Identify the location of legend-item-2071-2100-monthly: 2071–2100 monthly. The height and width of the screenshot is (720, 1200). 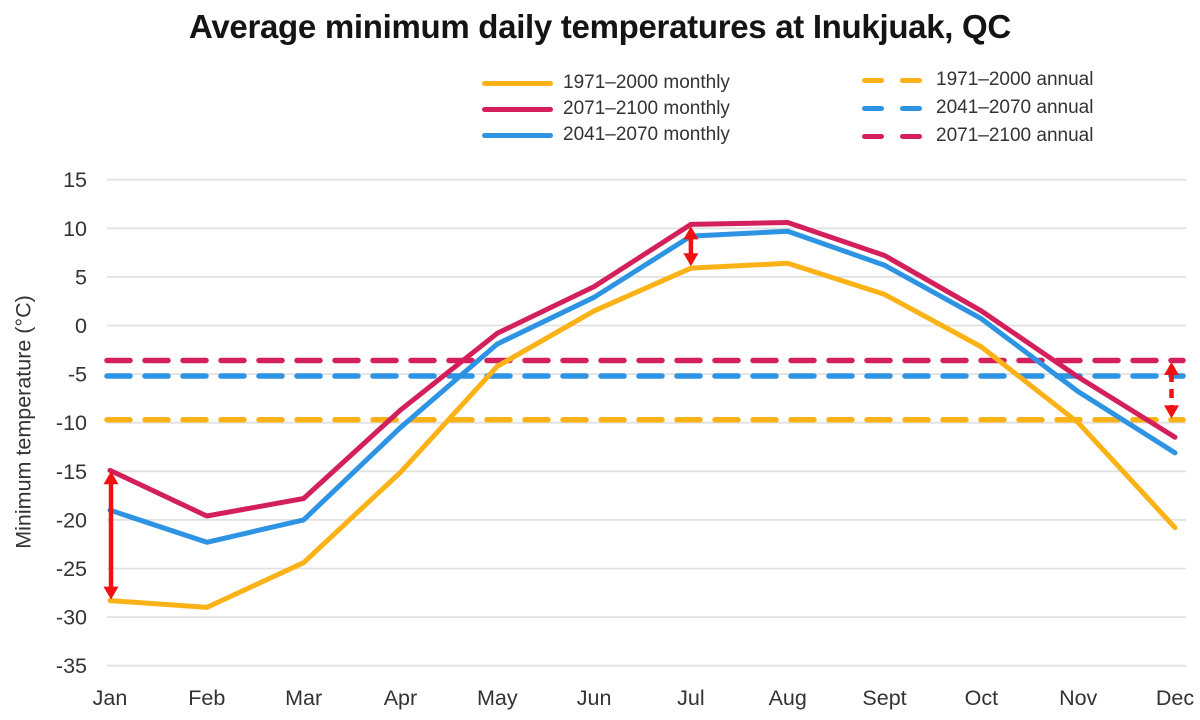
(606, 109).